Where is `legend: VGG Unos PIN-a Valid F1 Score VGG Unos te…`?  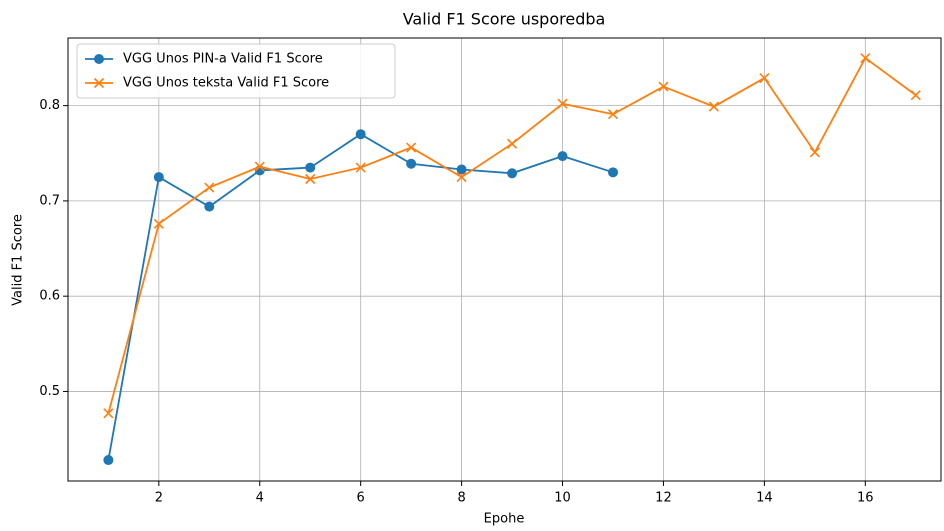
legend: VGG Unos PIN-a Valid F1 Score VGG Unos te… is located at coordinates (236, 71).